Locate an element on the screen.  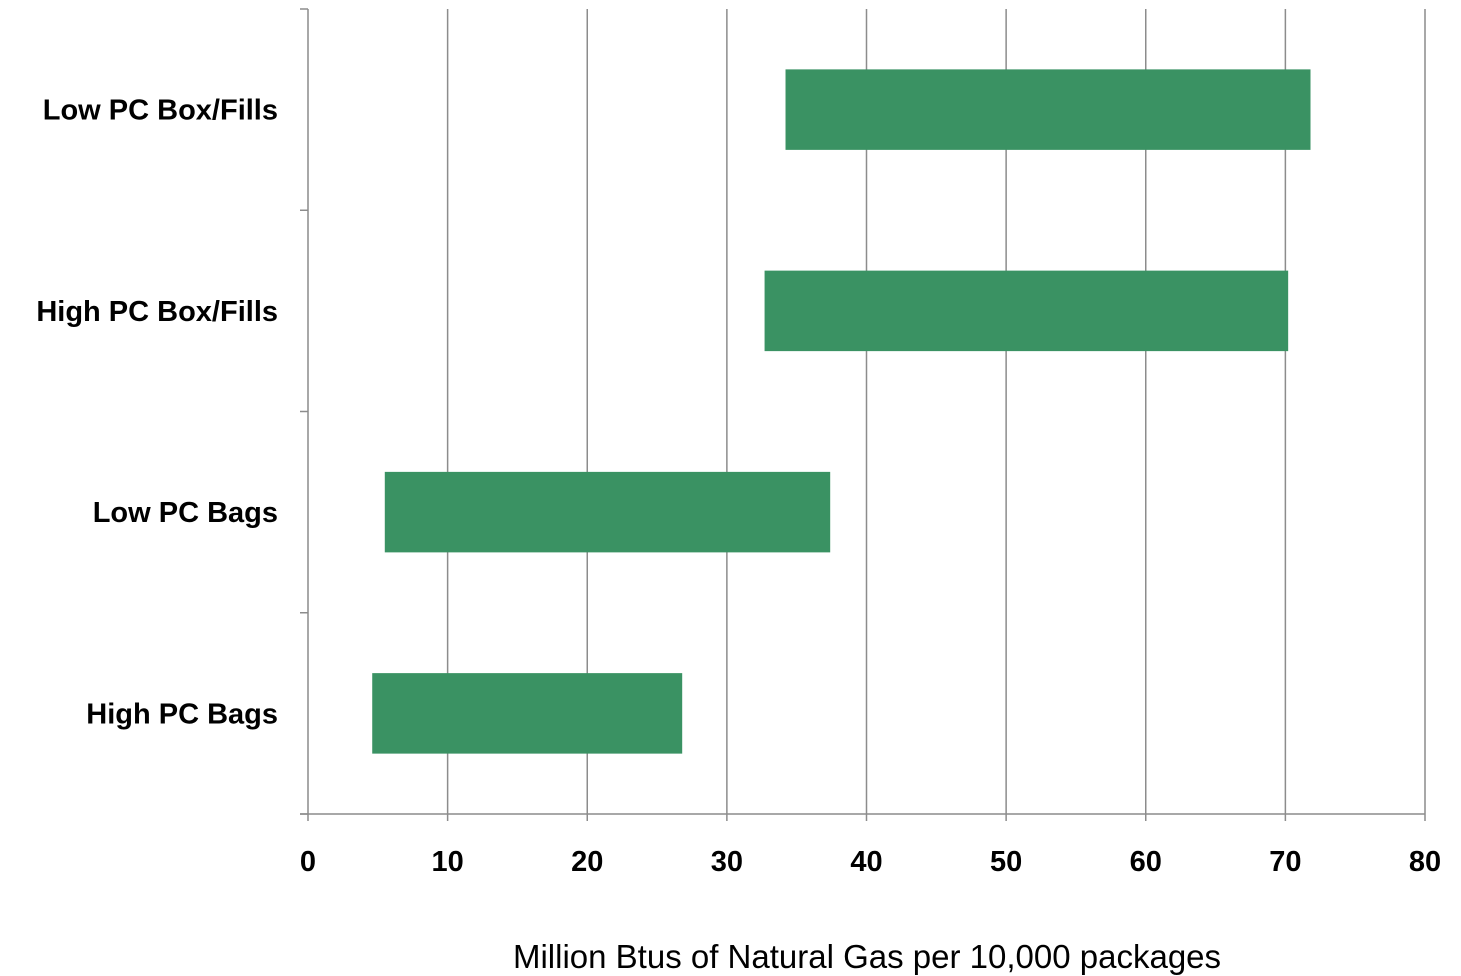
category-label-1: High PC Box/Fills is located at coordinates (157, 312).